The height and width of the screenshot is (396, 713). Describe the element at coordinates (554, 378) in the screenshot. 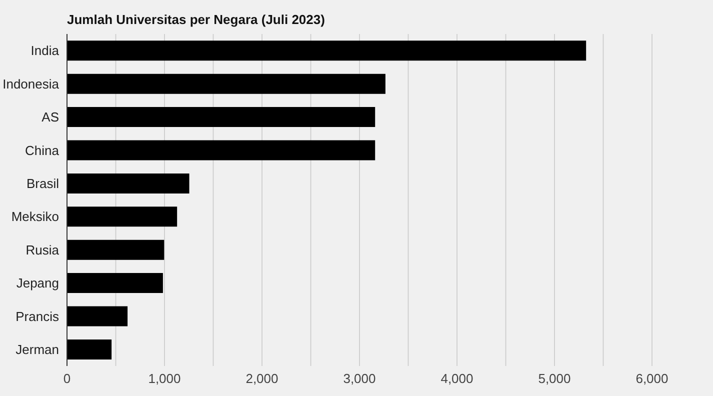

I see `x-tick-label: 5,000` at that location.